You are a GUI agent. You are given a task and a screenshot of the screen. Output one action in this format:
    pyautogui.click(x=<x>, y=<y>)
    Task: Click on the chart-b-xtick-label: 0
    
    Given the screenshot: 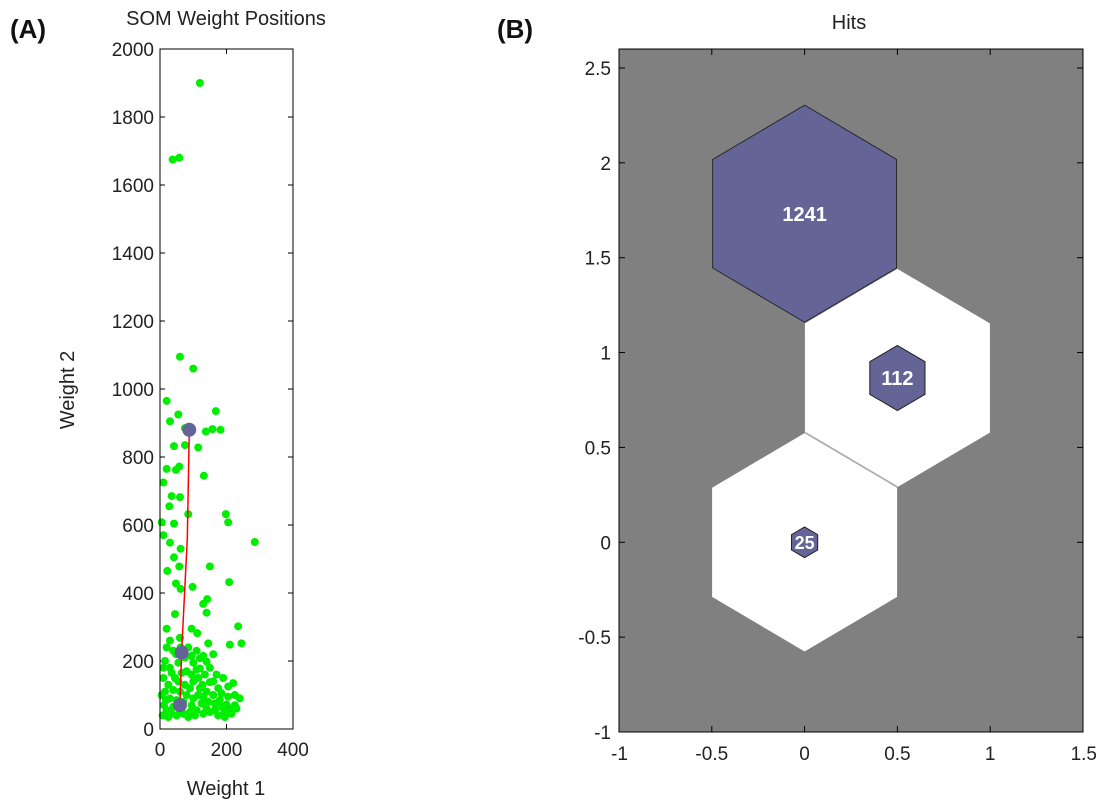 What is the action you would take?
    pyautogui.click(x=804, y=754)
    